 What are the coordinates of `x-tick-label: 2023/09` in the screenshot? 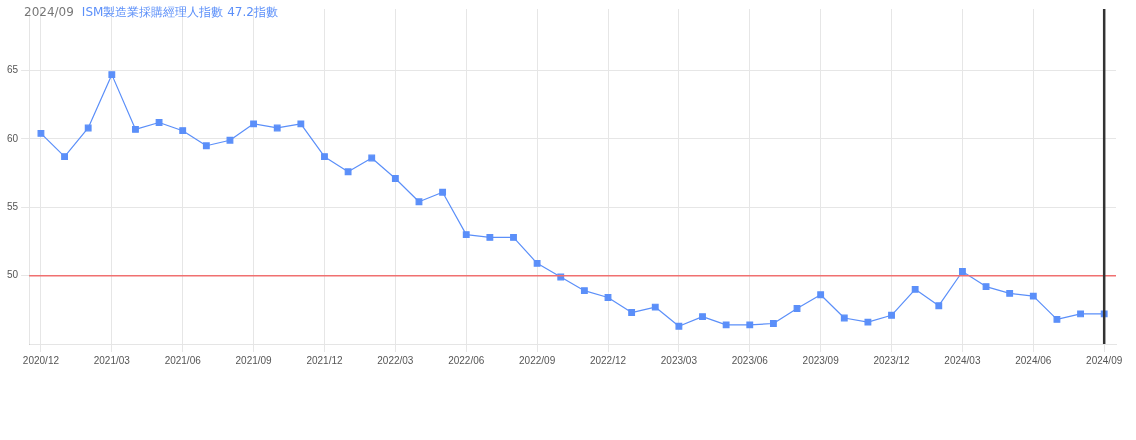 It's located at (821, 360).